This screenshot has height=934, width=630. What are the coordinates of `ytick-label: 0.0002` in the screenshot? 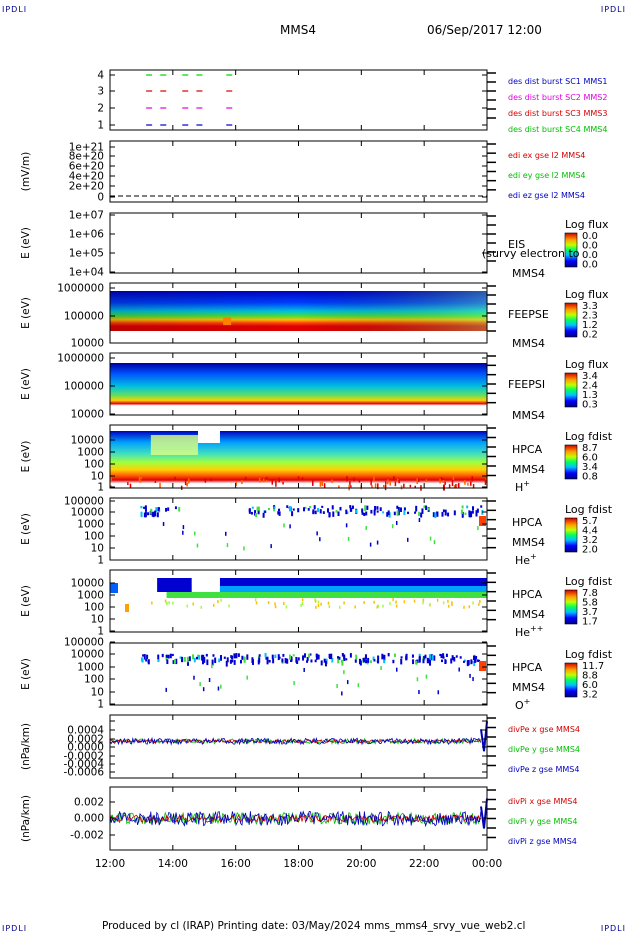 It's located at (85, 740).